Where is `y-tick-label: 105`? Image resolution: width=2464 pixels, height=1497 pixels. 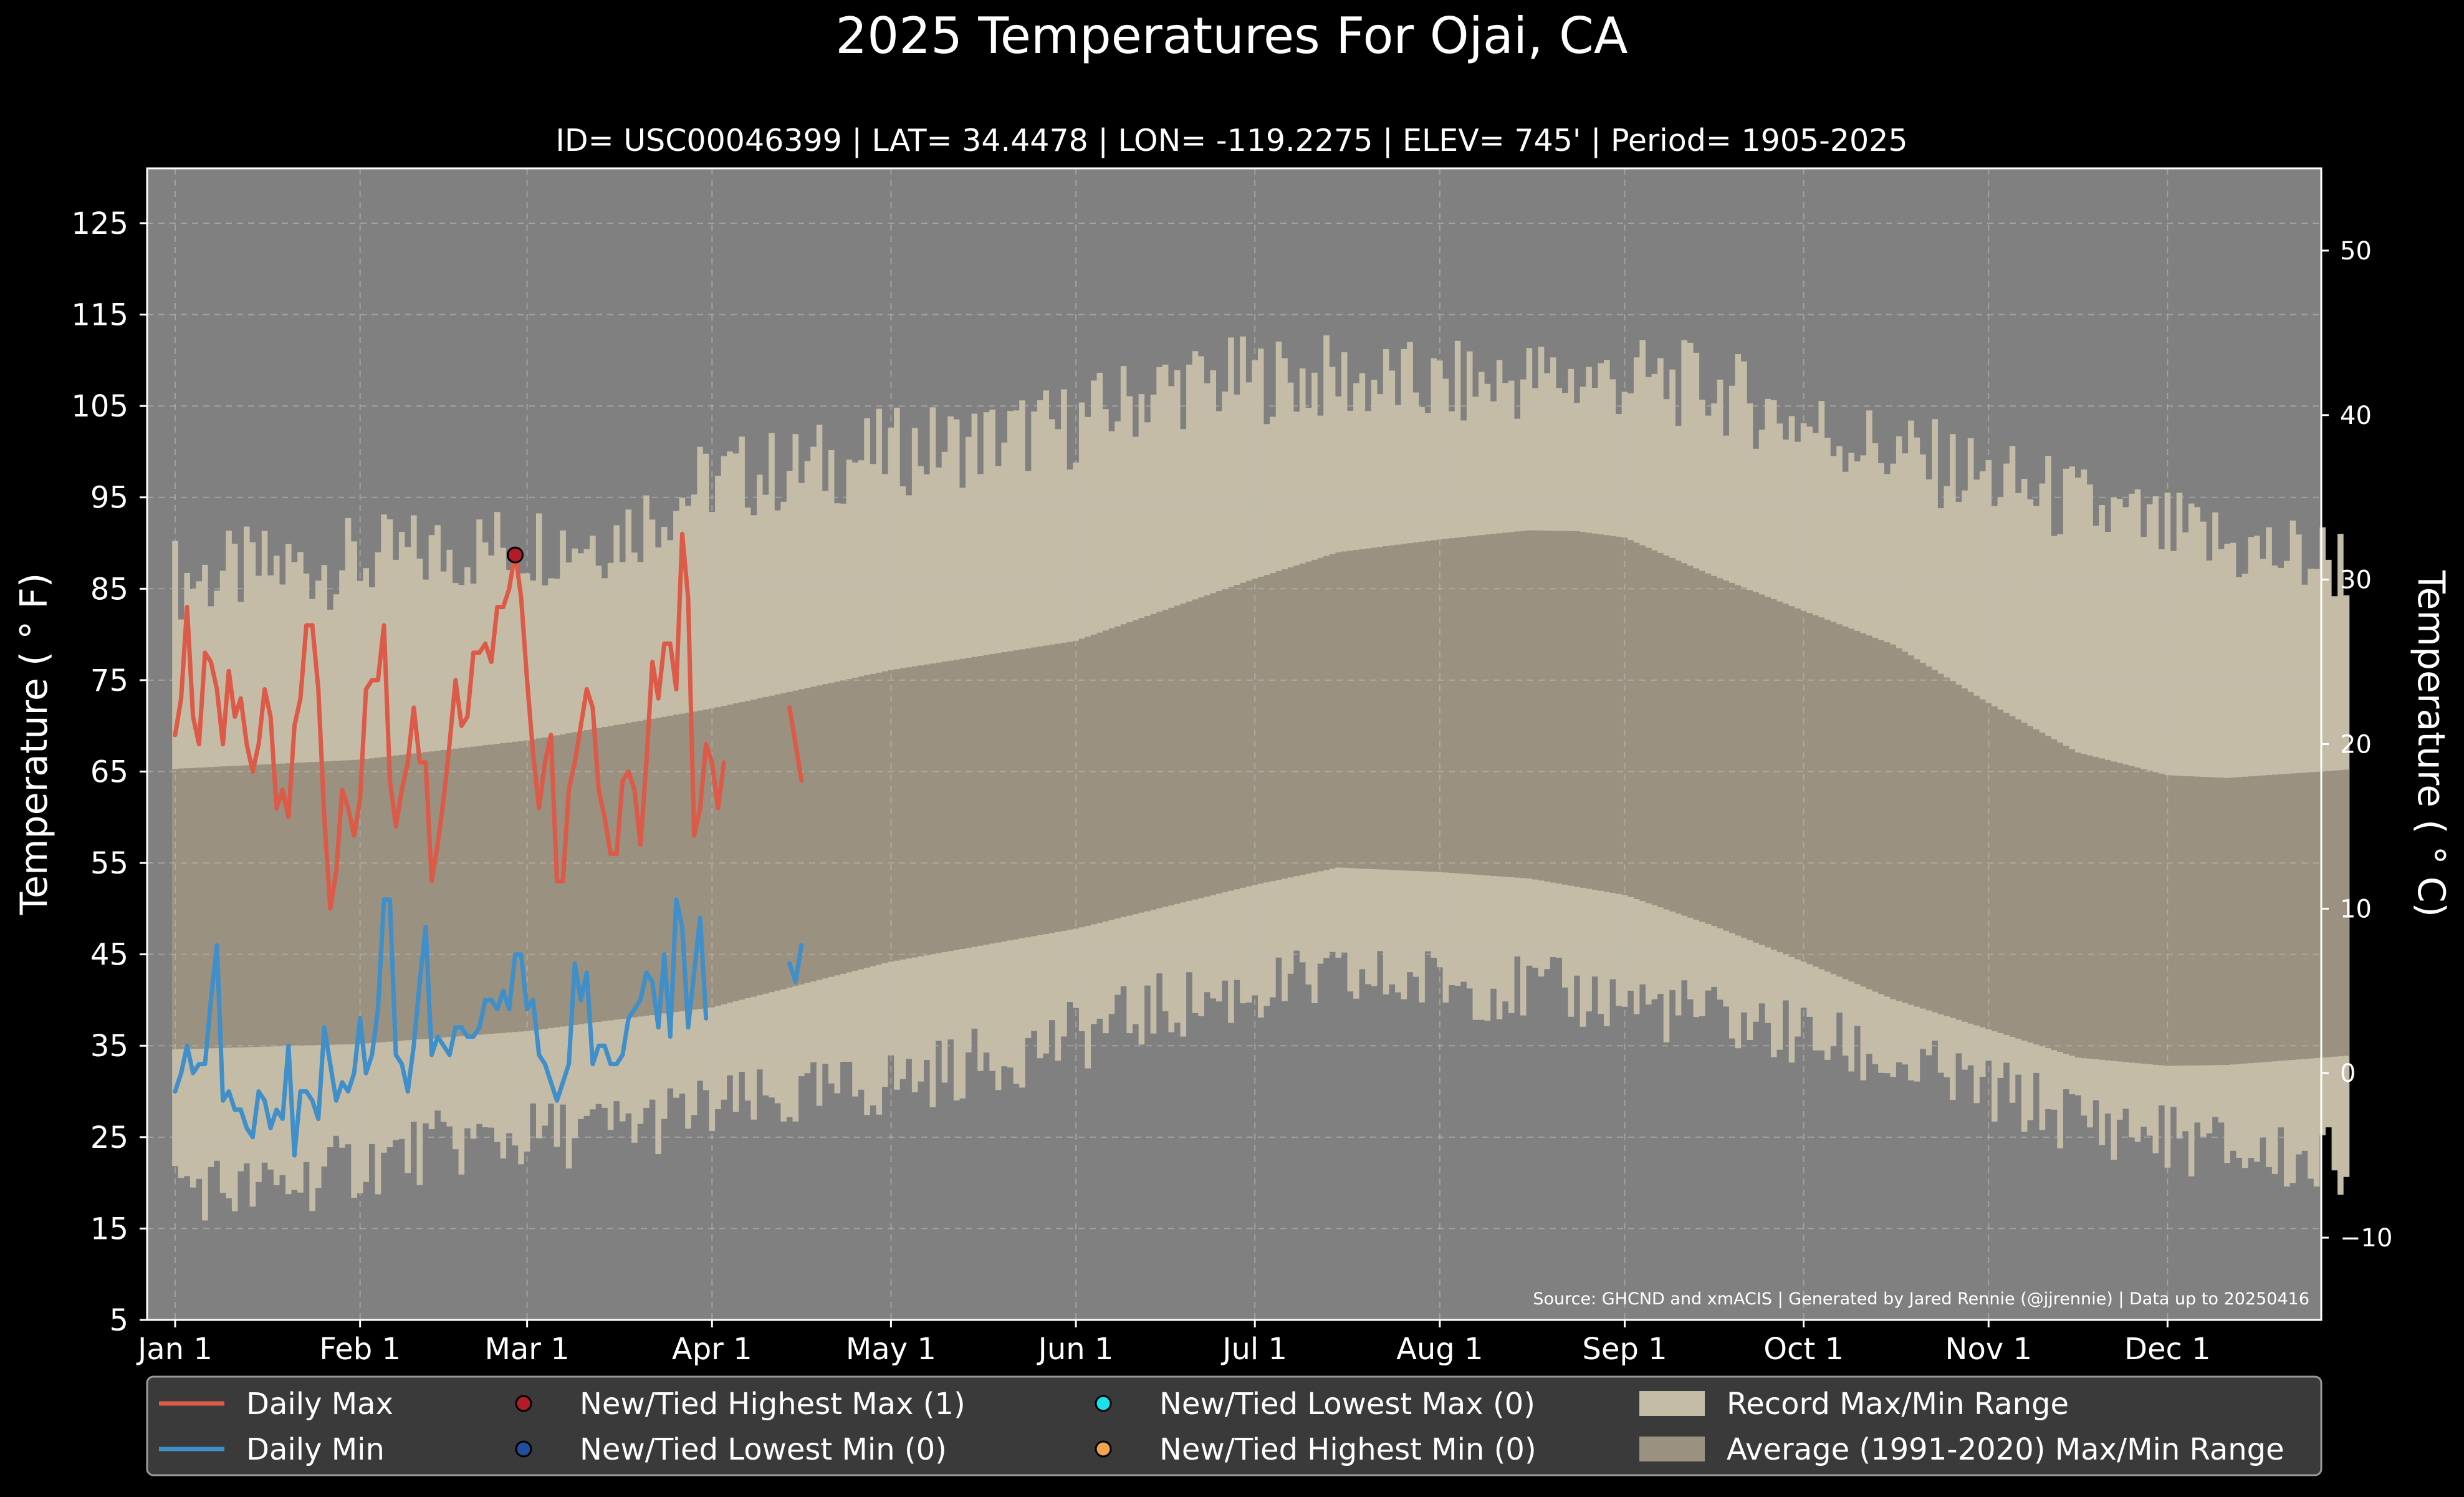
y-tick-label: 105 is located at coordinates (100, 406).